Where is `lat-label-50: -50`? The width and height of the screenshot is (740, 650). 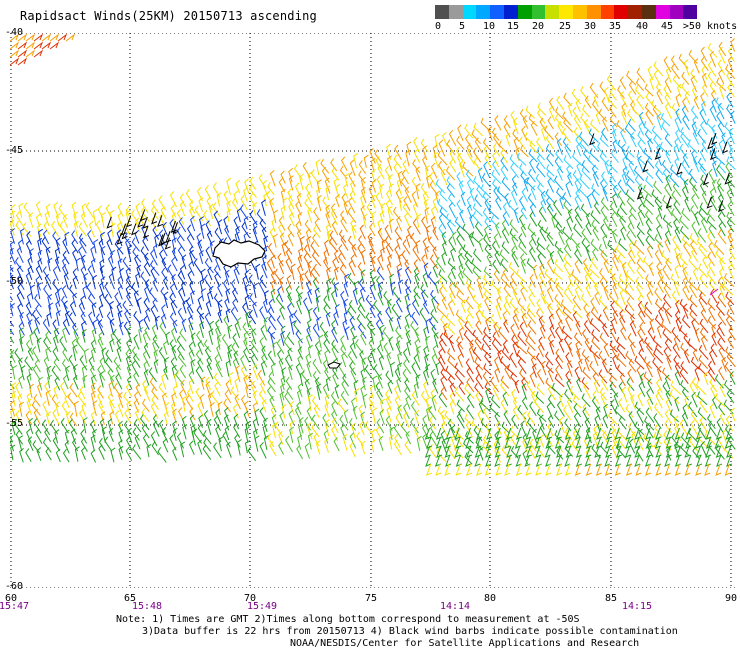
lat-label-50: -50 is located at coordinates (14, 281).